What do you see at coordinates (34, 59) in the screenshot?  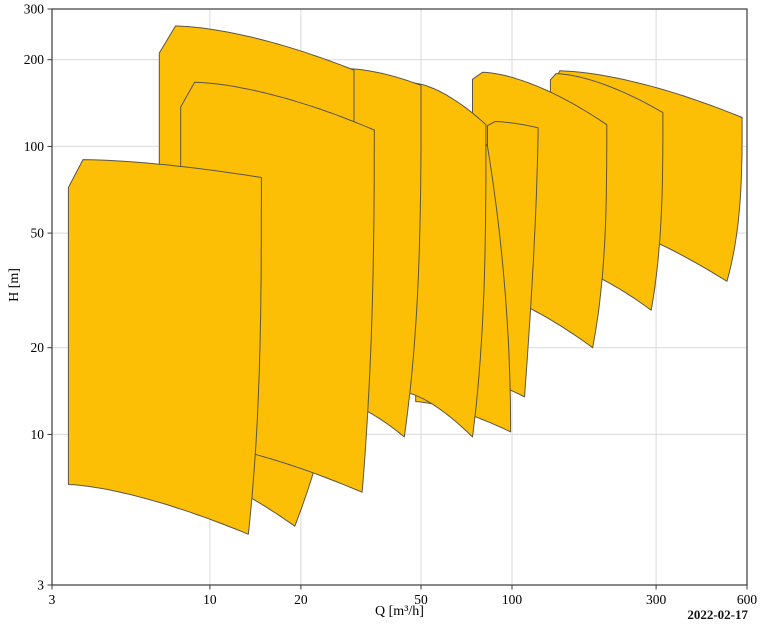 I see `y-tick-label-200: 200` at bounding box center [34, 59].